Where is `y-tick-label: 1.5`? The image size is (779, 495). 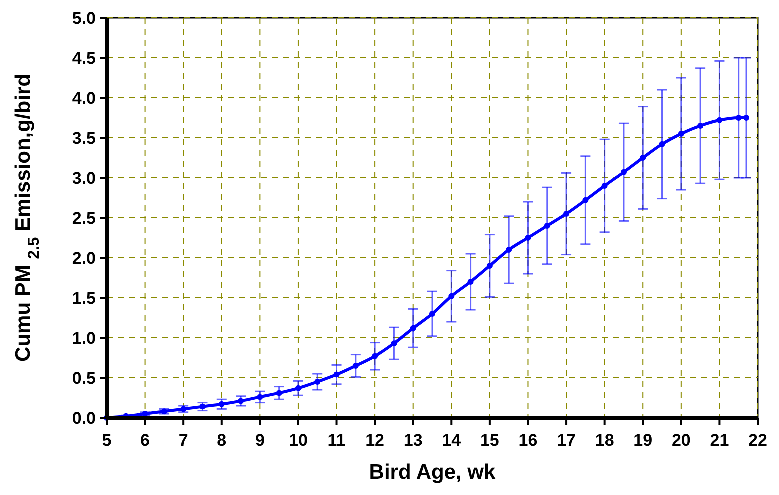 y-tick-label: 1.5 is located at coordinates (84, 298).